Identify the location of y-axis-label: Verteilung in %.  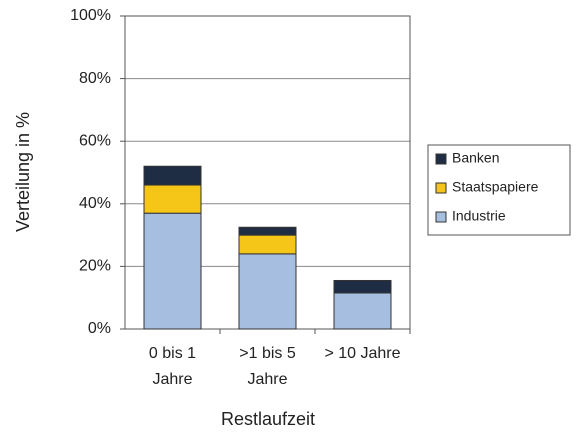
(23, 172).